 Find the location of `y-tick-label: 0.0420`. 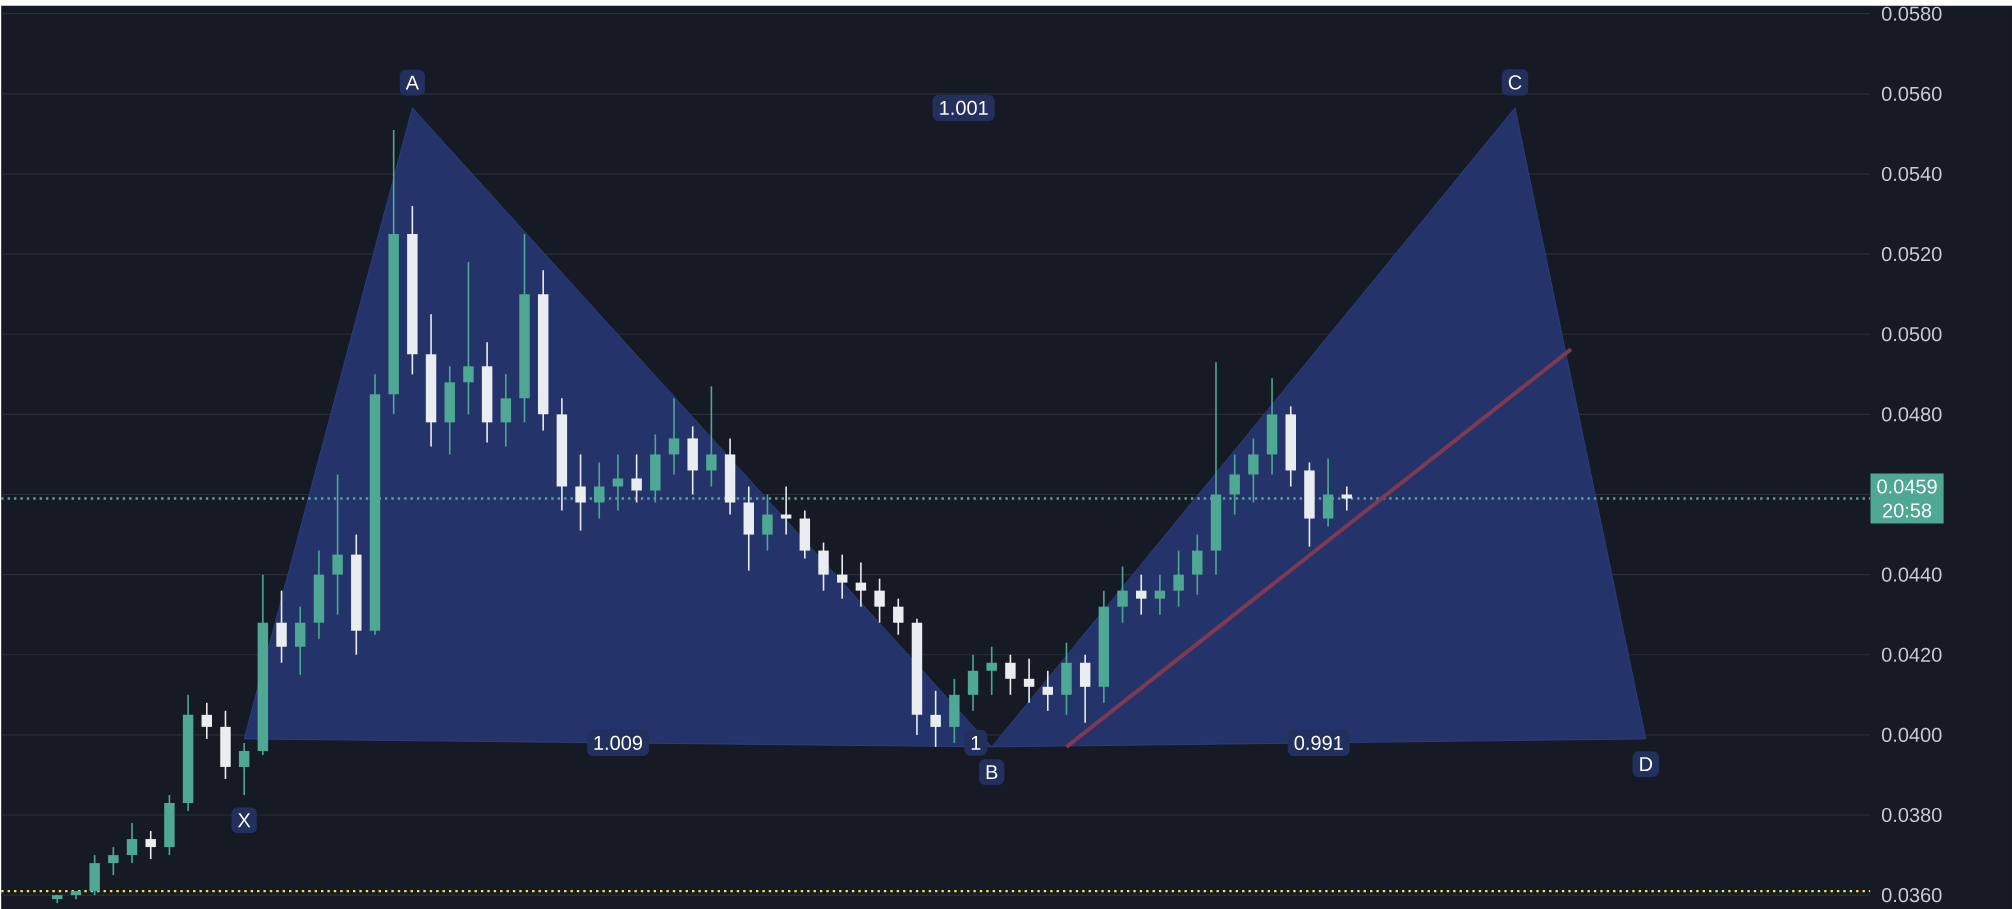

y-tick-label: 0.0420 is located at coordinates (1911, 654).